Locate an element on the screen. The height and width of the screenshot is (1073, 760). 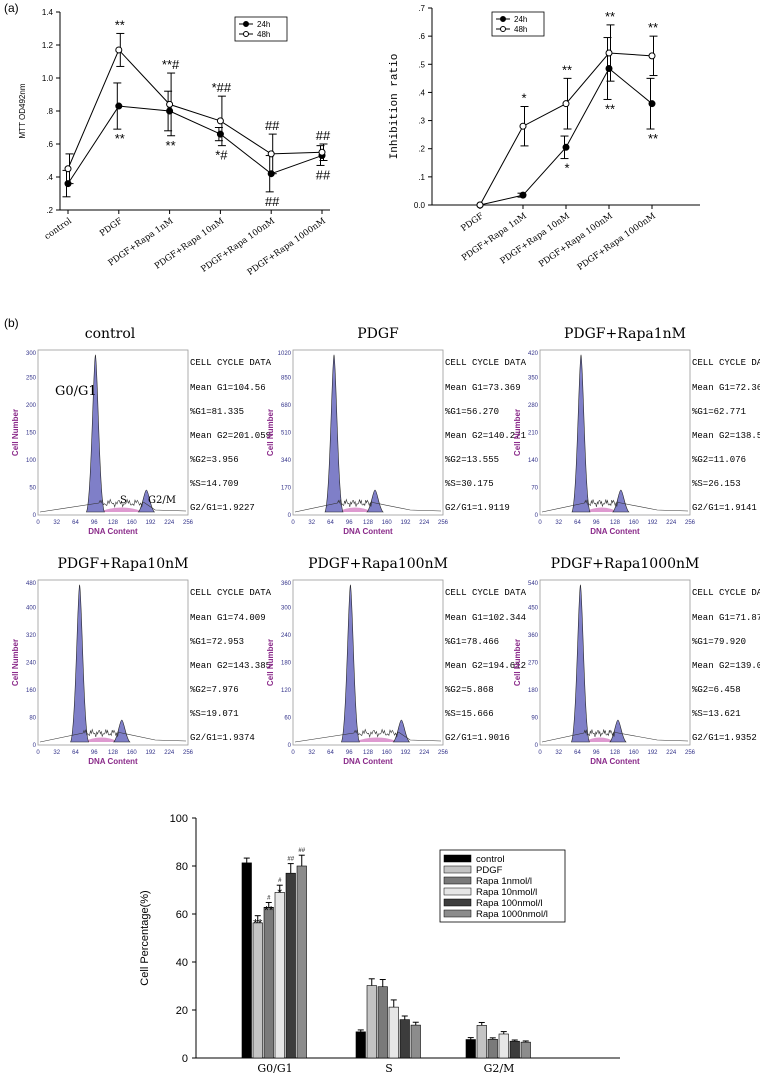
panel-title: PDGF+Rapa1nM is located at coordinates (625, 334).